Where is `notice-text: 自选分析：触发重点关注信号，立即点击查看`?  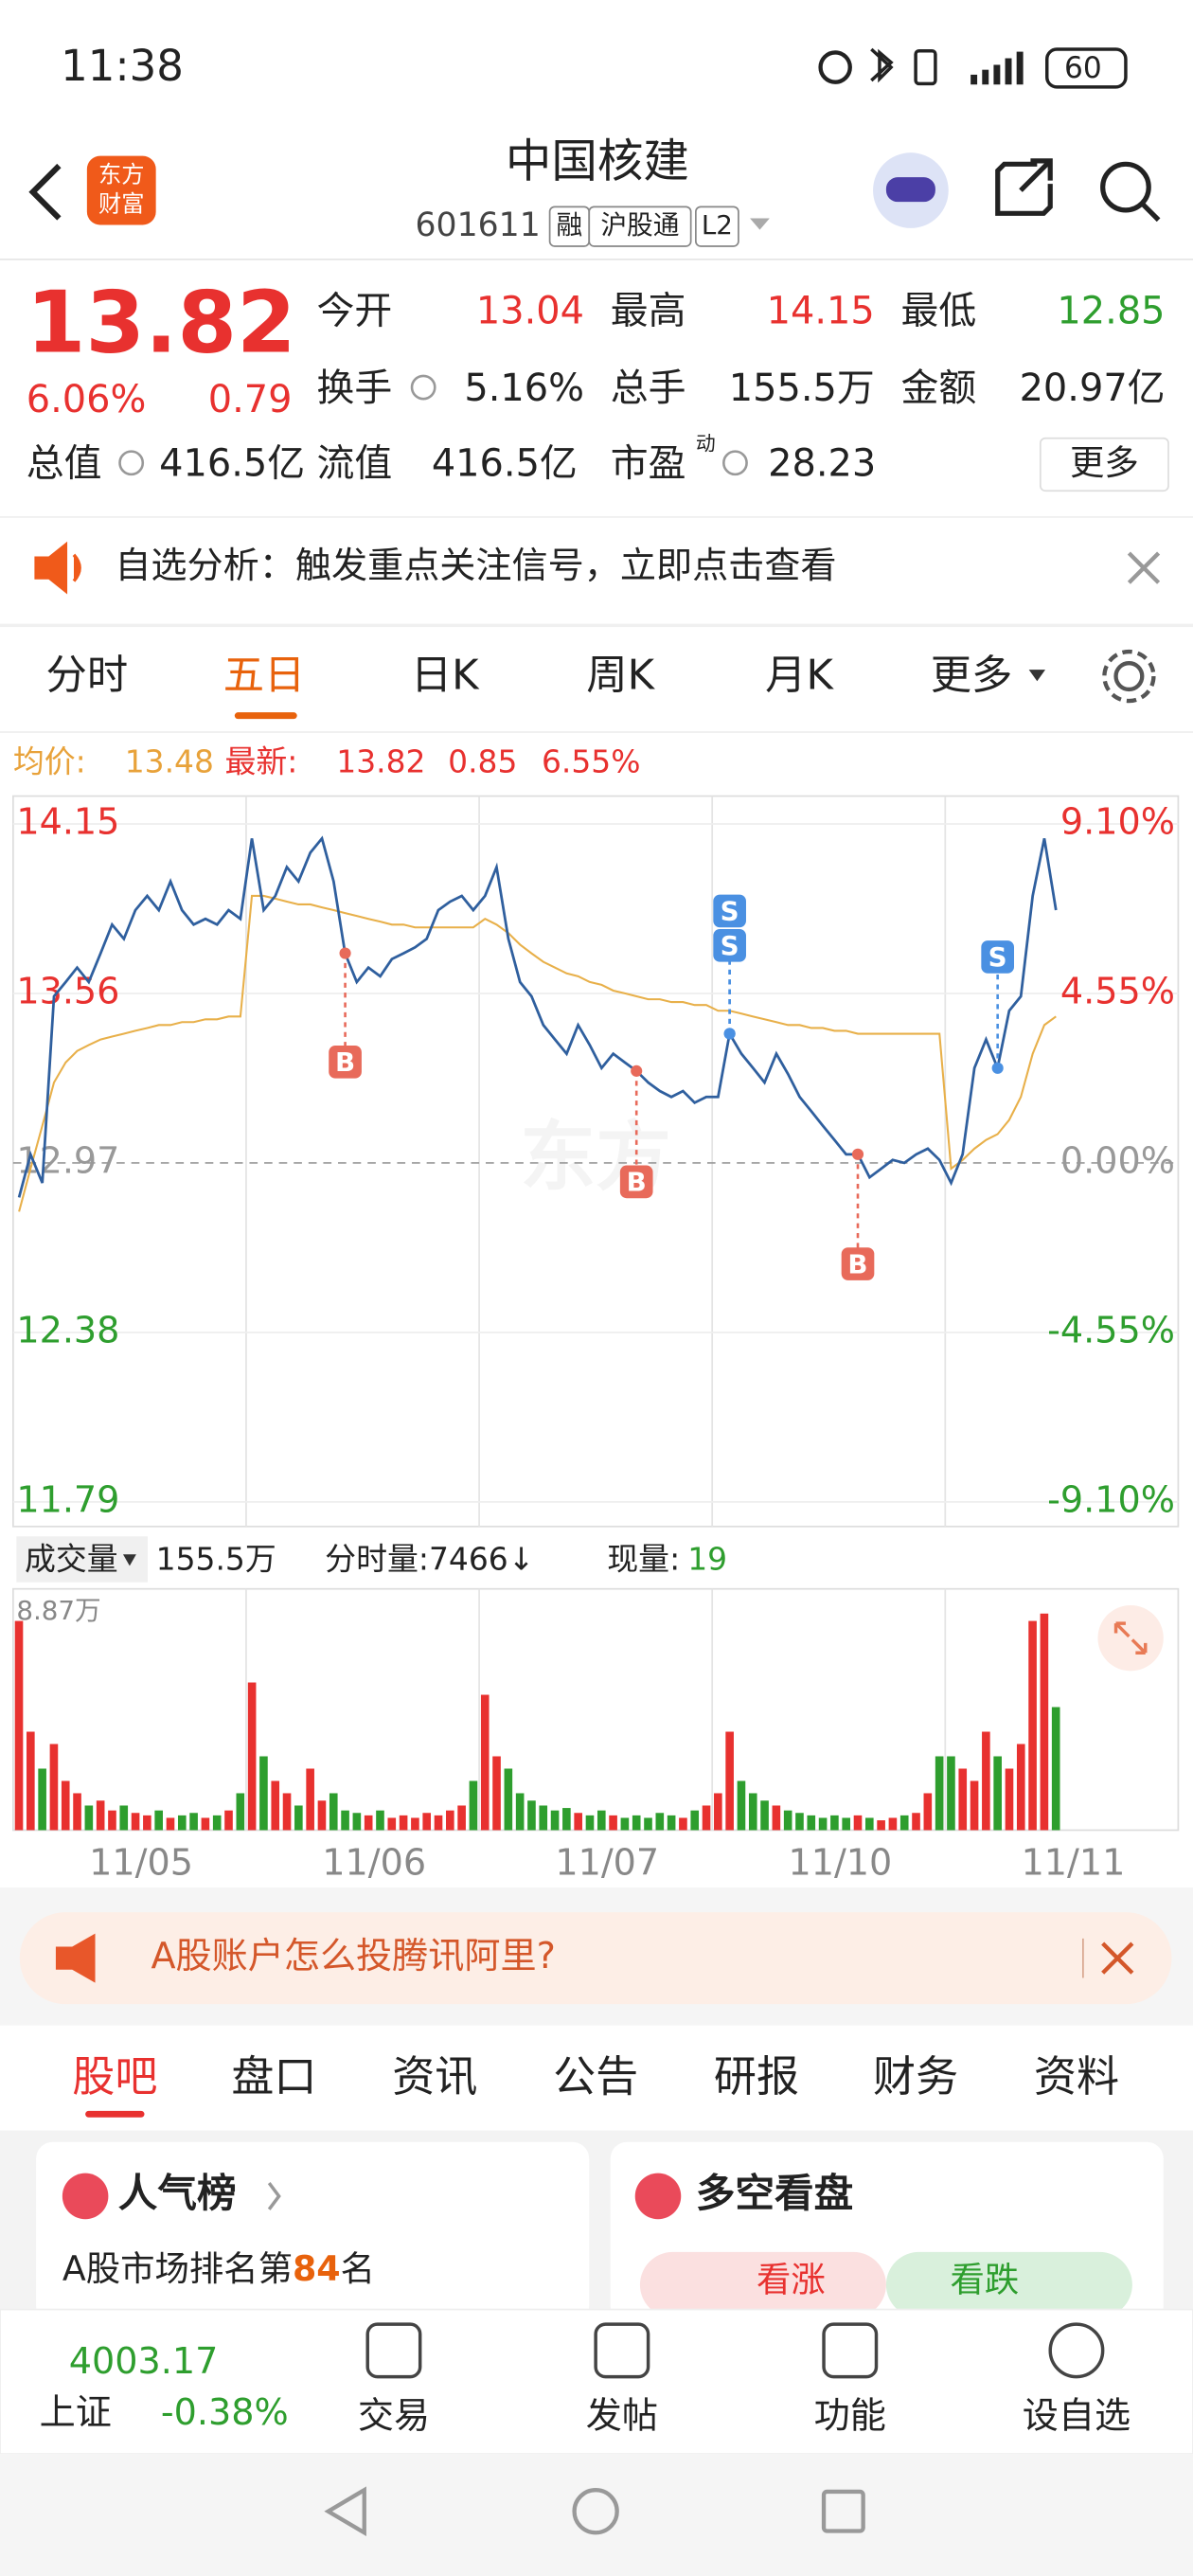 notice-text: 自选分析：触发重点关注信号，立即点击查看 is located at coordinates (475, 565).